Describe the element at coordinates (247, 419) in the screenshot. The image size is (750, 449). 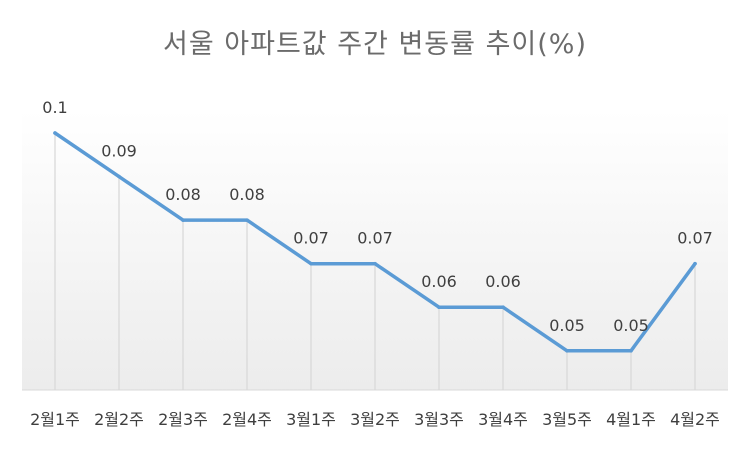
I see `x-tick-label: 2월4주` at that location.